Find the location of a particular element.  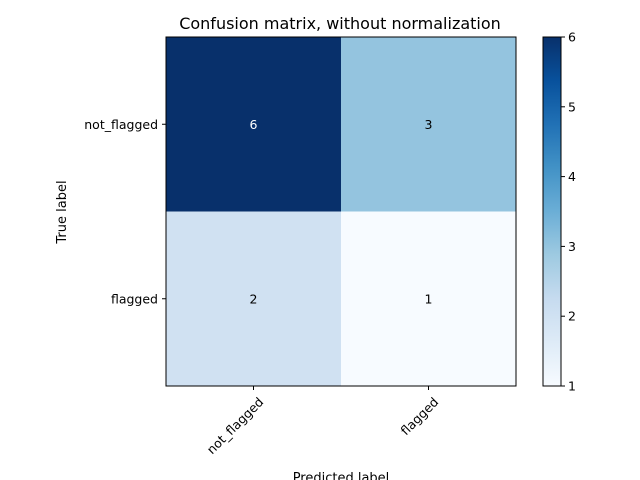

colorbar-tick-label: 5 is located at coordinates (572, 106).